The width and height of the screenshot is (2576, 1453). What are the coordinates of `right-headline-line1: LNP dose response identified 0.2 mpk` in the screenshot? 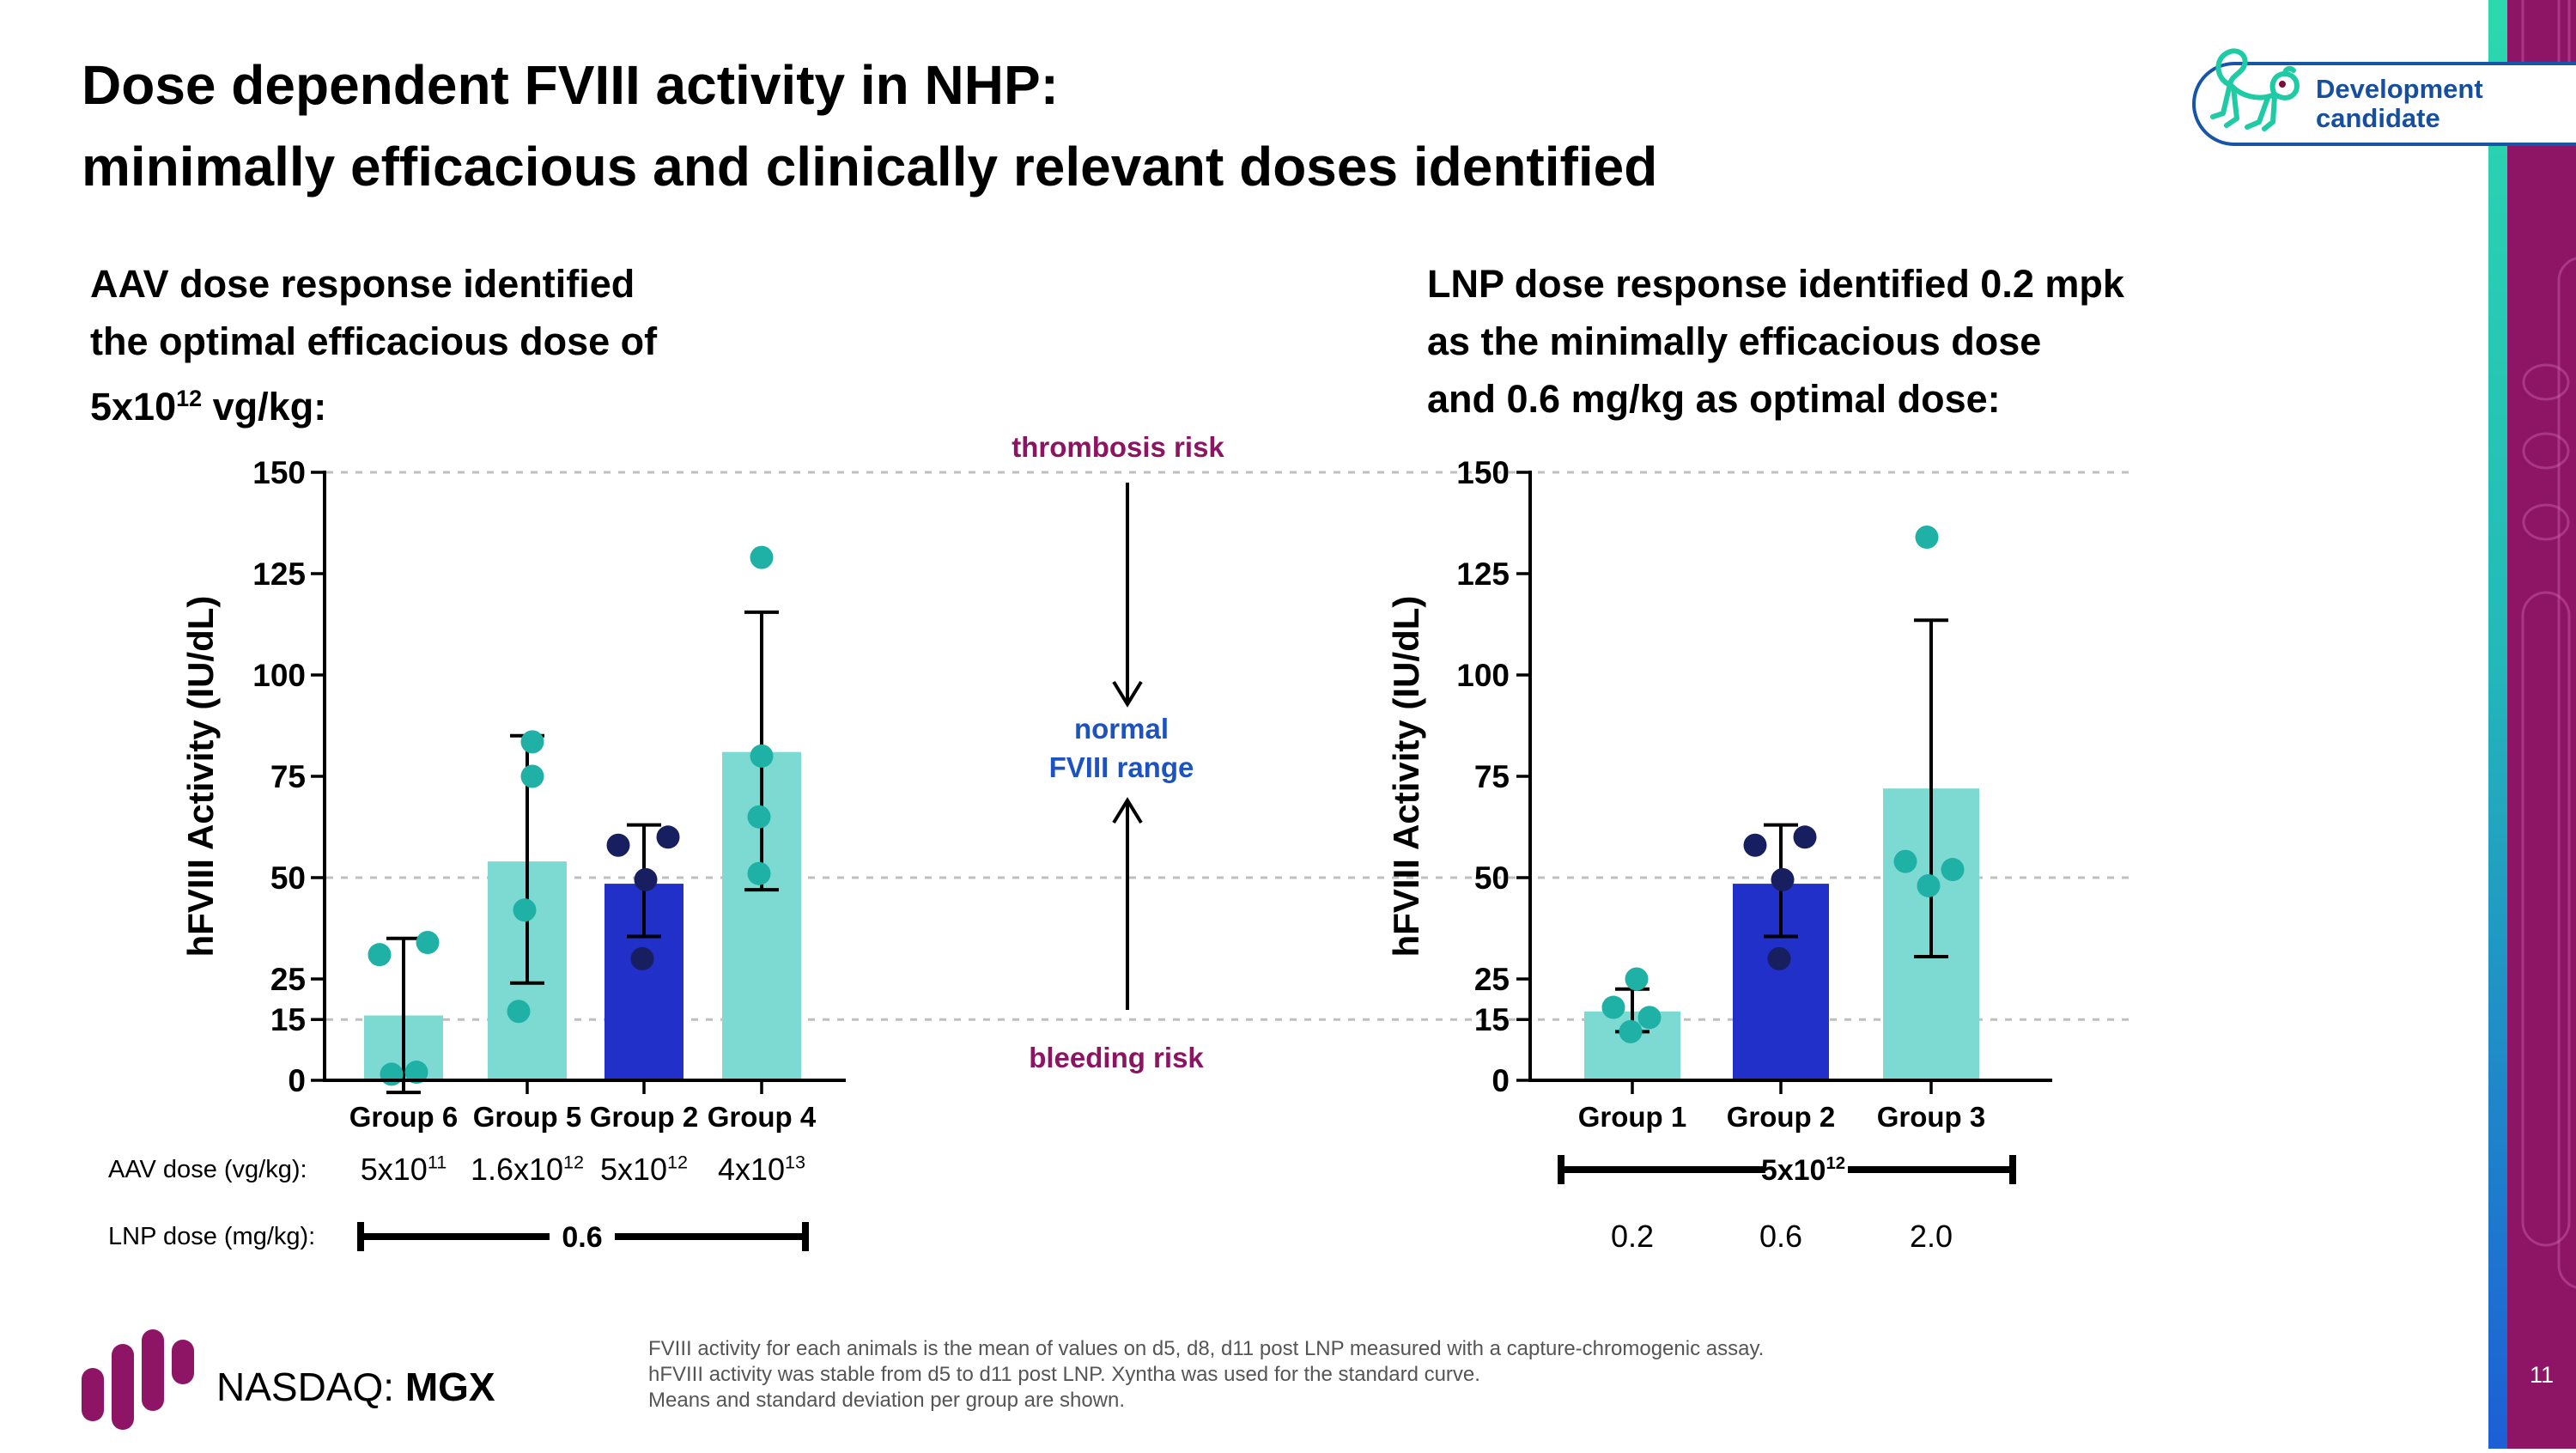 It's located at (1776, 284).